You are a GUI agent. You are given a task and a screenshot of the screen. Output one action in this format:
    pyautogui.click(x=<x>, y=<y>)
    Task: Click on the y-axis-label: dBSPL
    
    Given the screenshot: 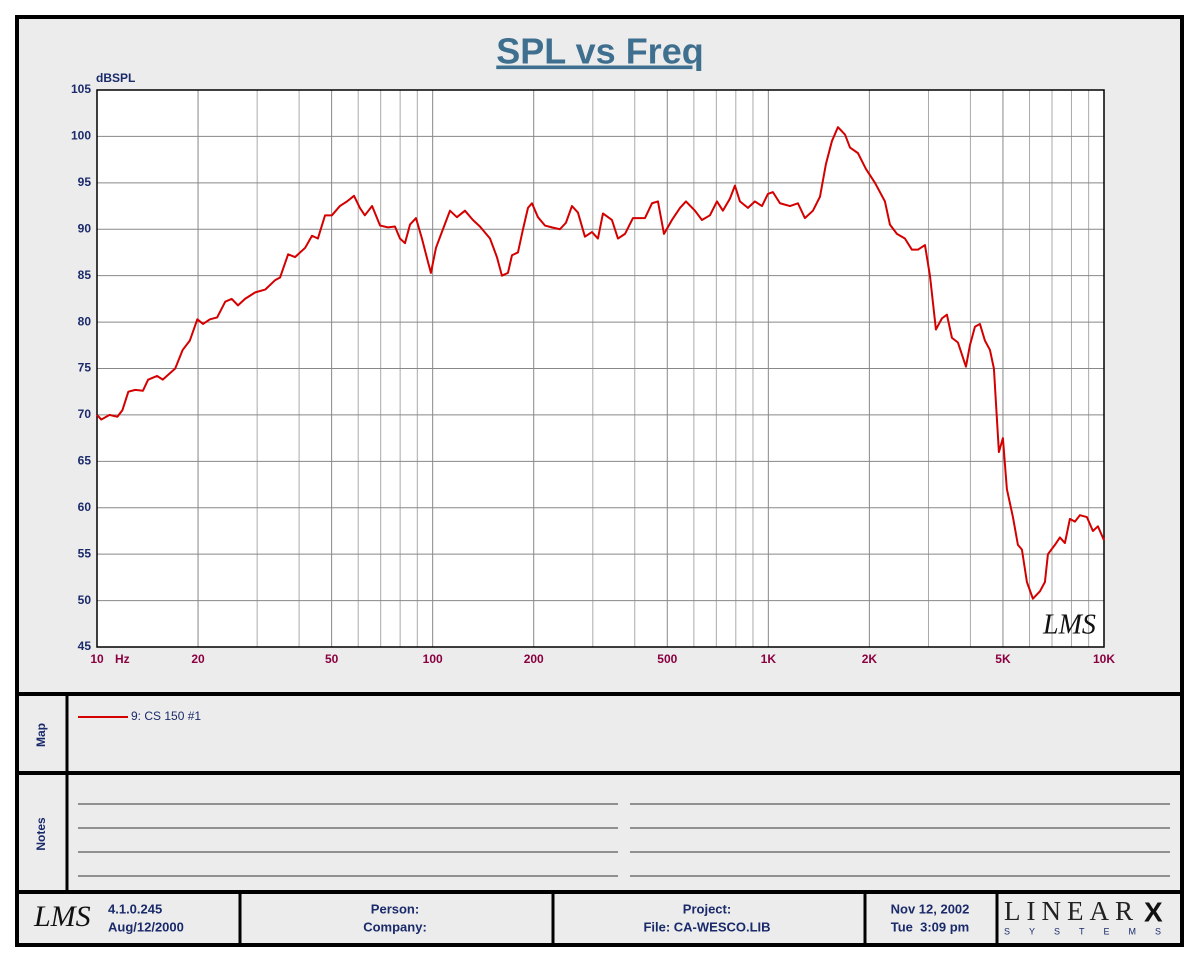 What is the action you would take?
    pyautogui.click(x=115, y=78)
    